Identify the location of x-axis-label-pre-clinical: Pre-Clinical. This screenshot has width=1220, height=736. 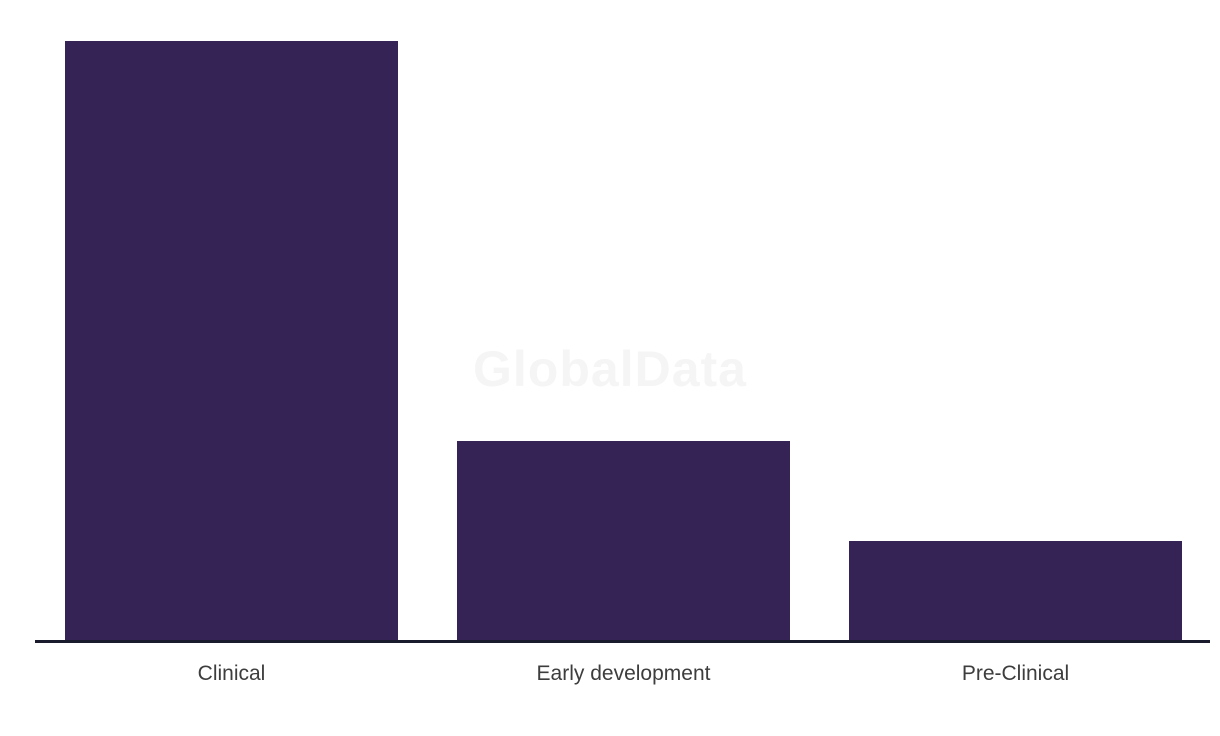
(1015, 673).